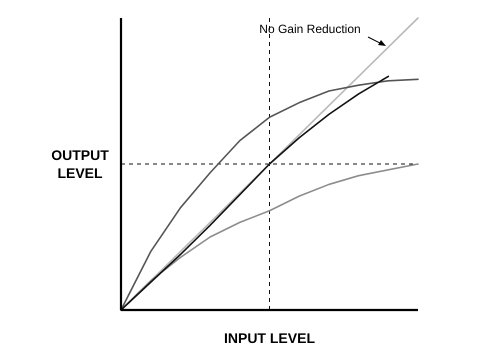 This screenshot has height=353, width=500. Describe the element at coordinates (80, 164) in the screenshot. I see `y-axis-title: OUTPUT LEVEL` at that location.